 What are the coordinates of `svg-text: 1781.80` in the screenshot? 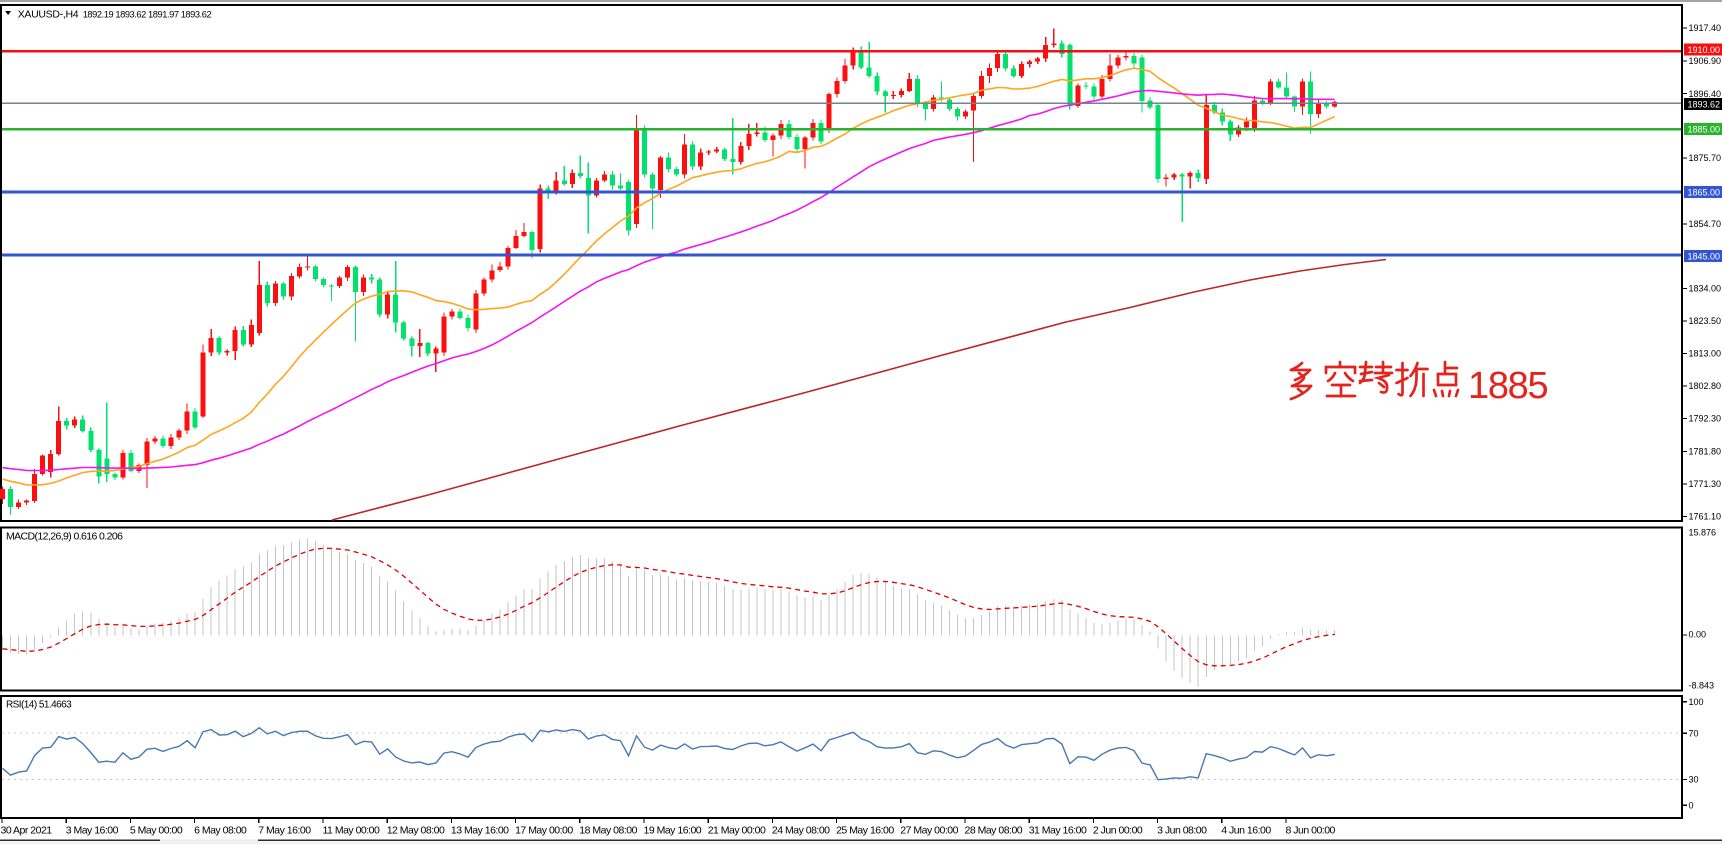 It's located at (1705, 452).